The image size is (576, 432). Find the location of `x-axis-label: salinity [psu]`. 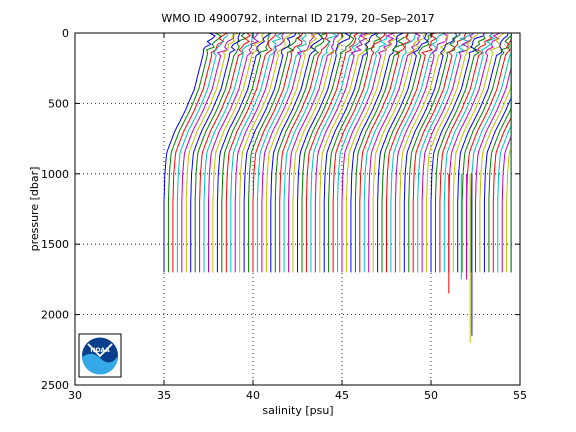

x-axis-label: salinity [psu] is located at coordinates (297, 410).